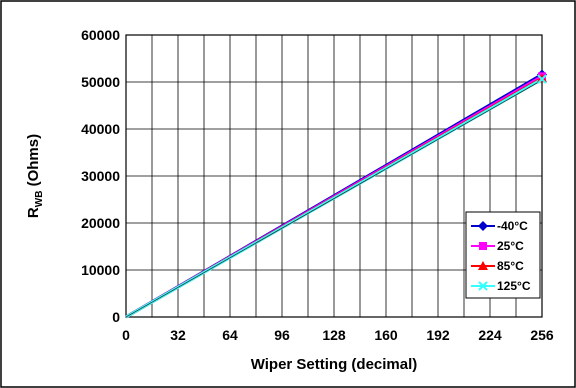 This screenshot has width=576, height=388. I want to click on legend: -40°C 25°C 85°C 125°C, so click(503, 255).